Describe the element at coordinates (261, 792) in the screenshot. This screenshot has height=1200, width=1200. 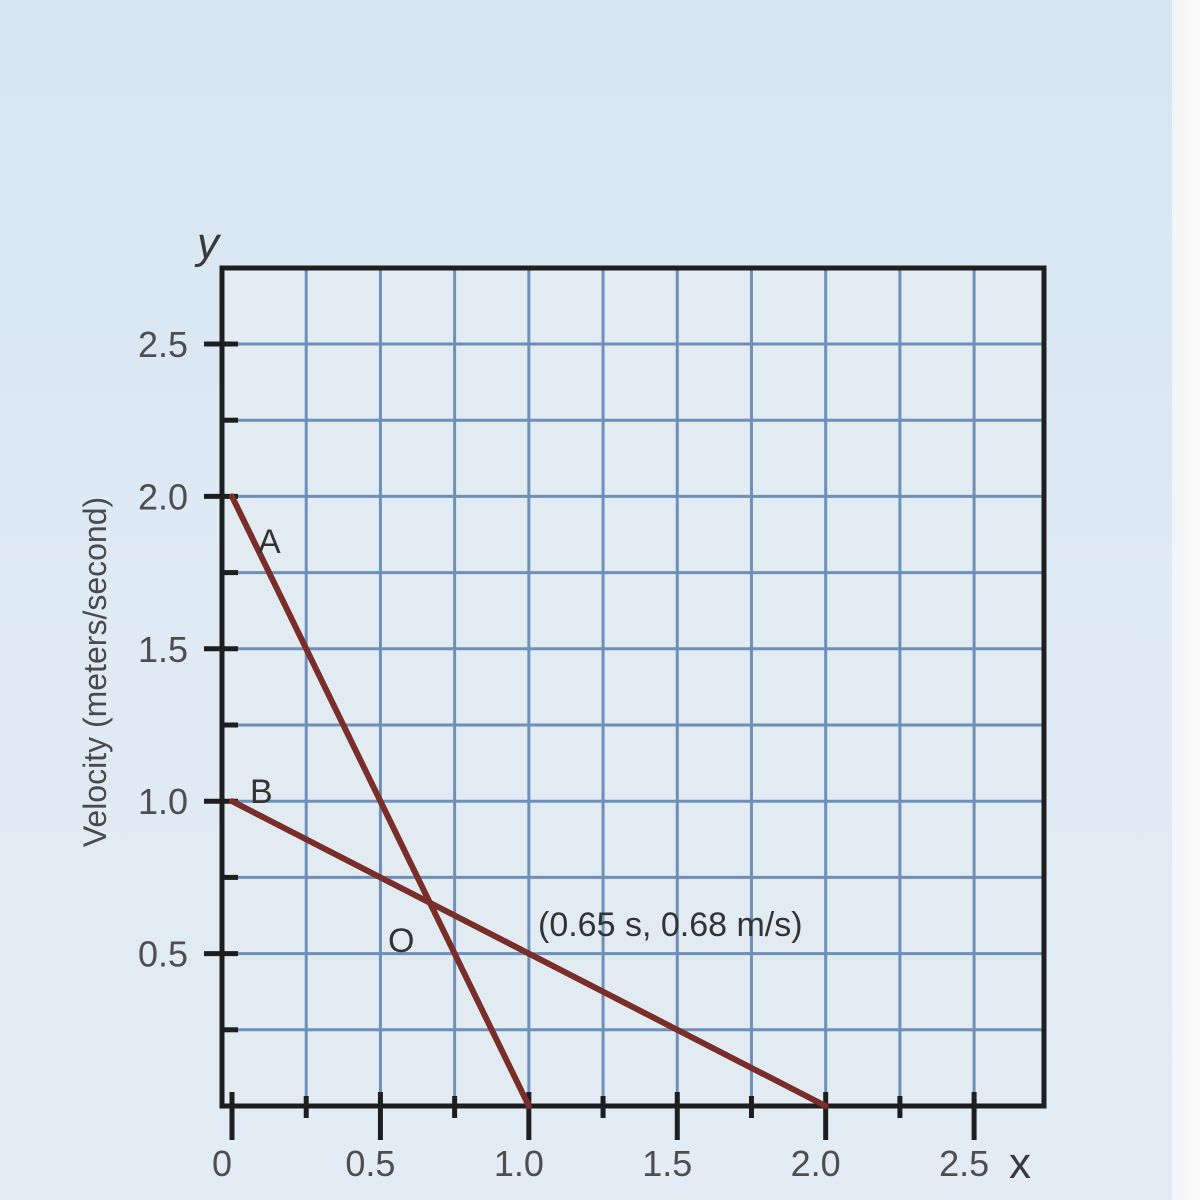
I see `series-label-b: B` at that location.